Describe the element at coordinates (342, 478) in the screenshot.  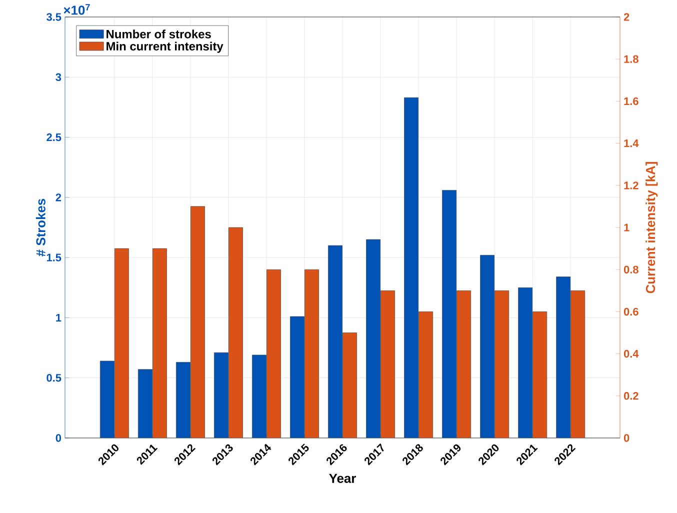
I see `x-axis-title: Year` at that location.